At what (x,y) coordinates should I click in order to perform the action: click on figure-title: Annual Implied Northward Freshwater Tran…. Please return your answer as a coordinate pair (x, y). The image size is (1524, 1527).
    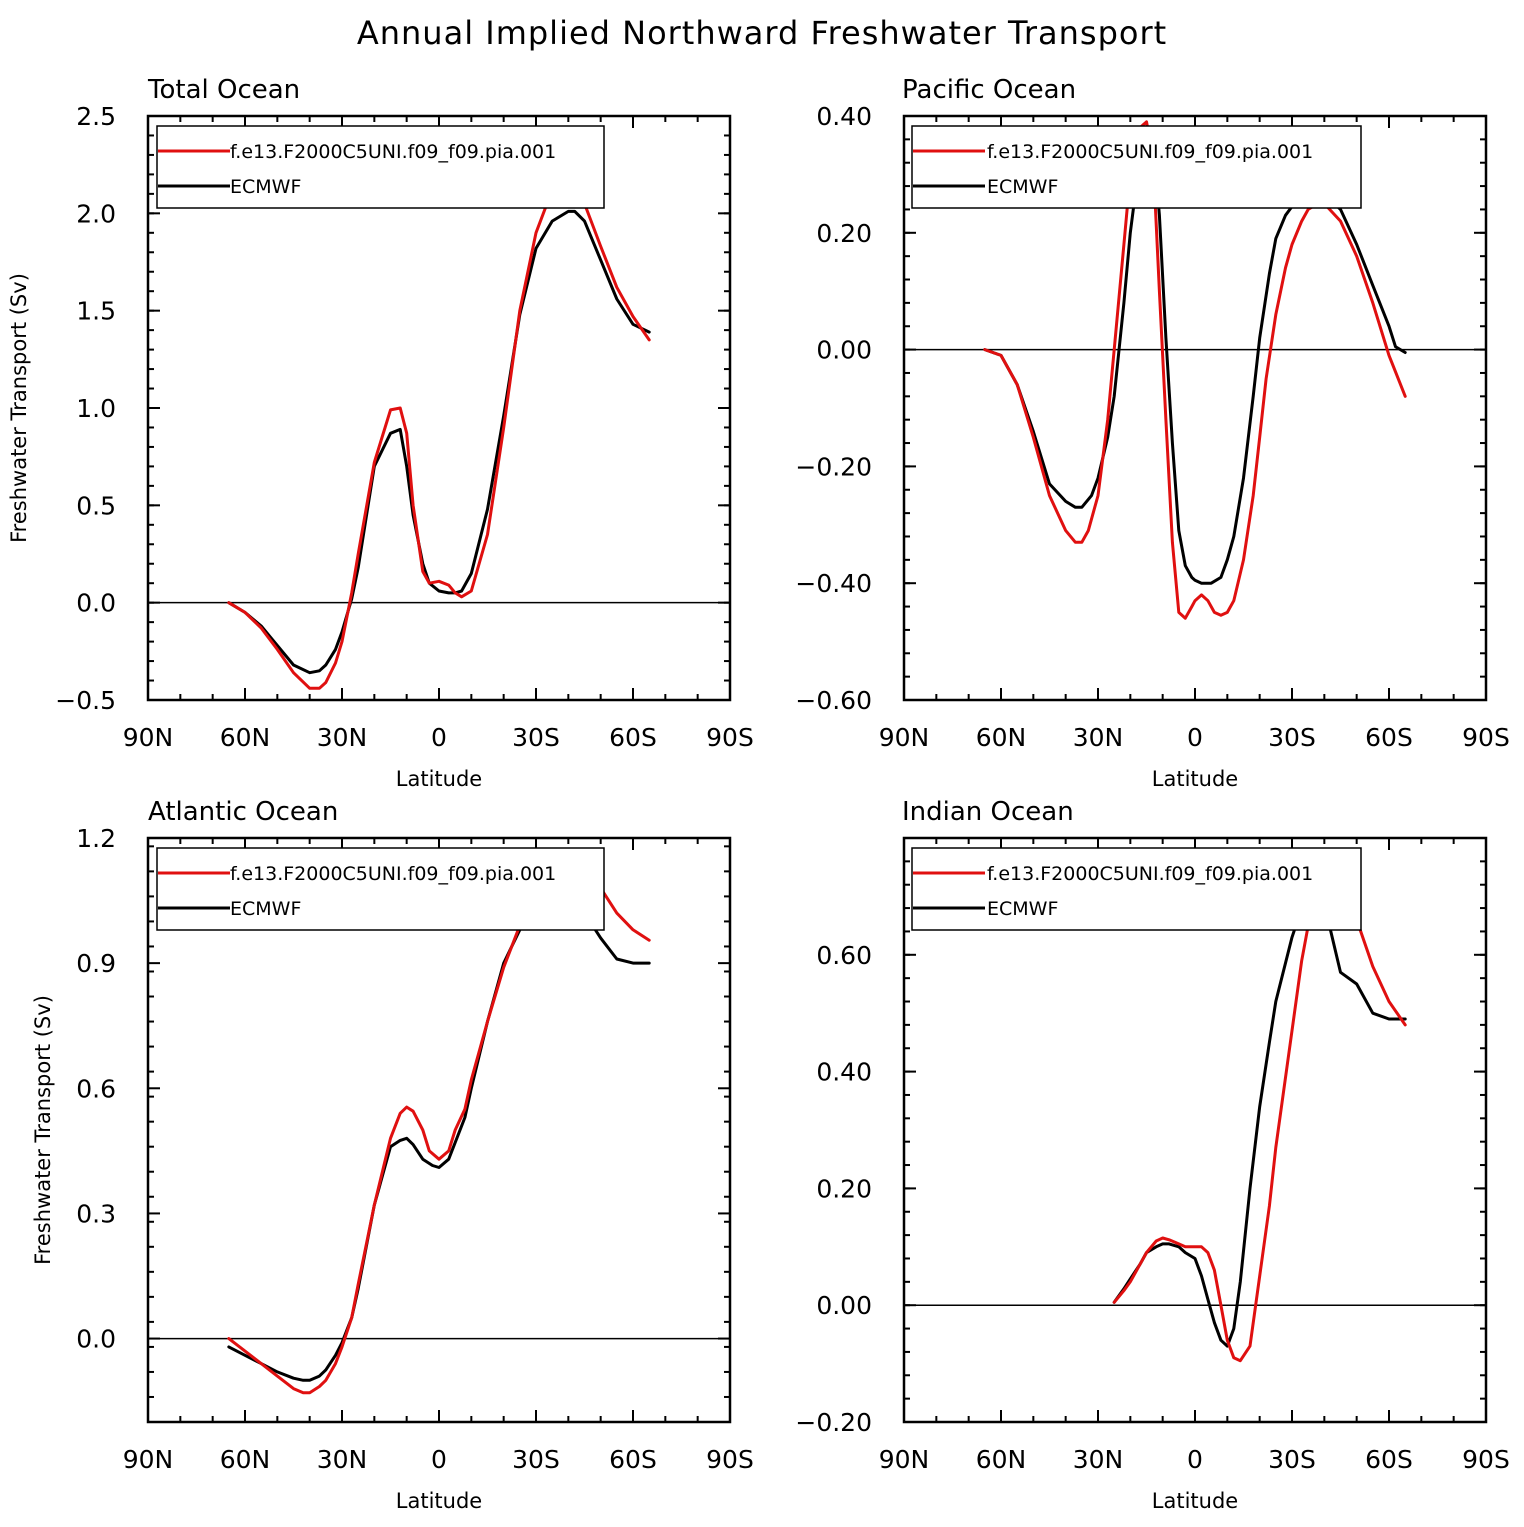
    Looking at the image, I should click on (762, 33).